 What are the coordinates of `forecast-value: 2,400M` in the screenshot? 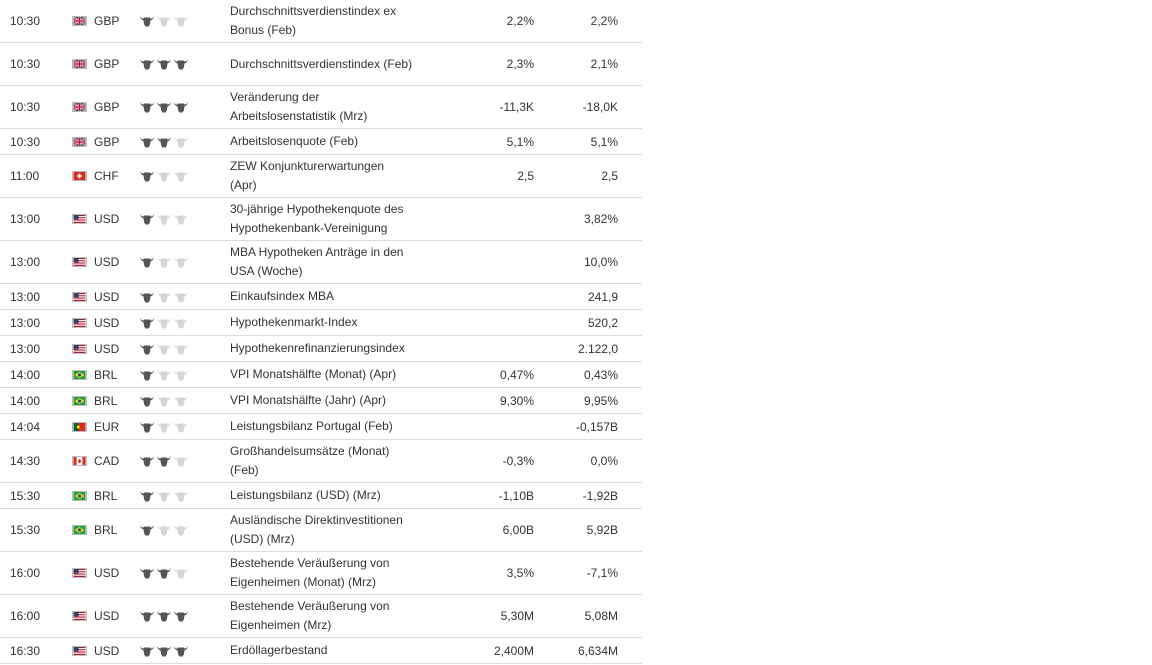 It's located at (513, 650).